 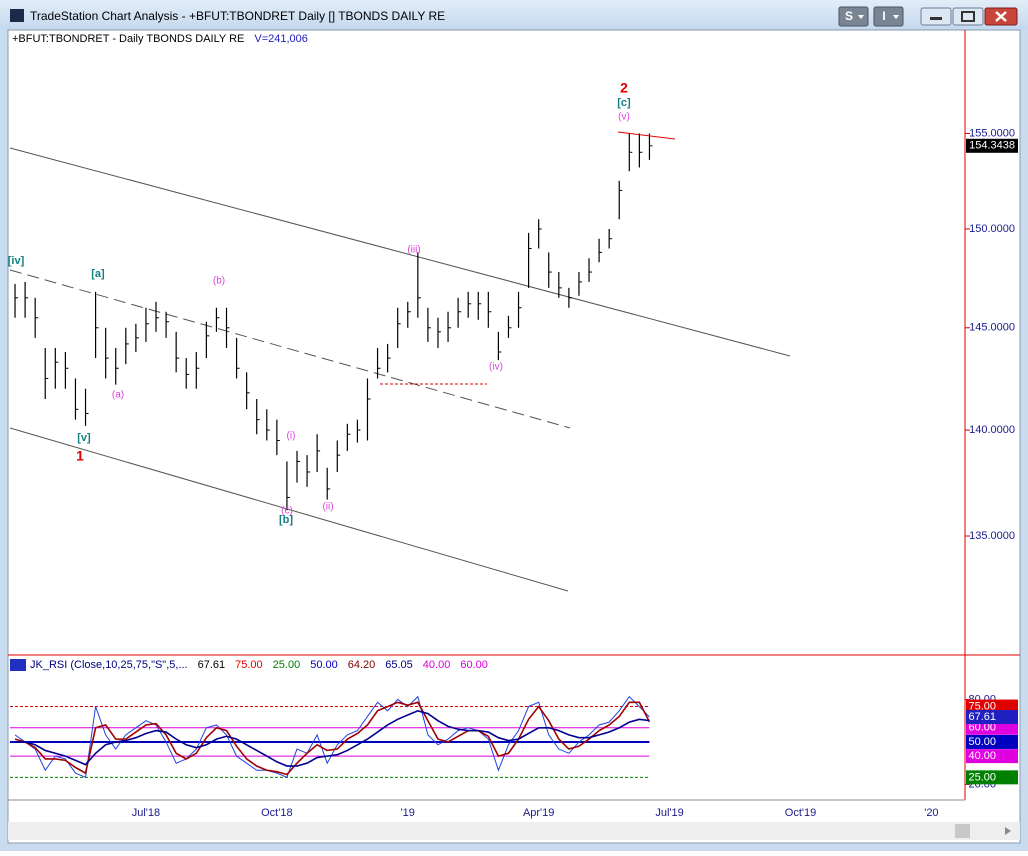 What do you see at coordinates (281, 39) in the screenshot?
I see `volume-label: V=241,006` at bounding box center [281, 39].